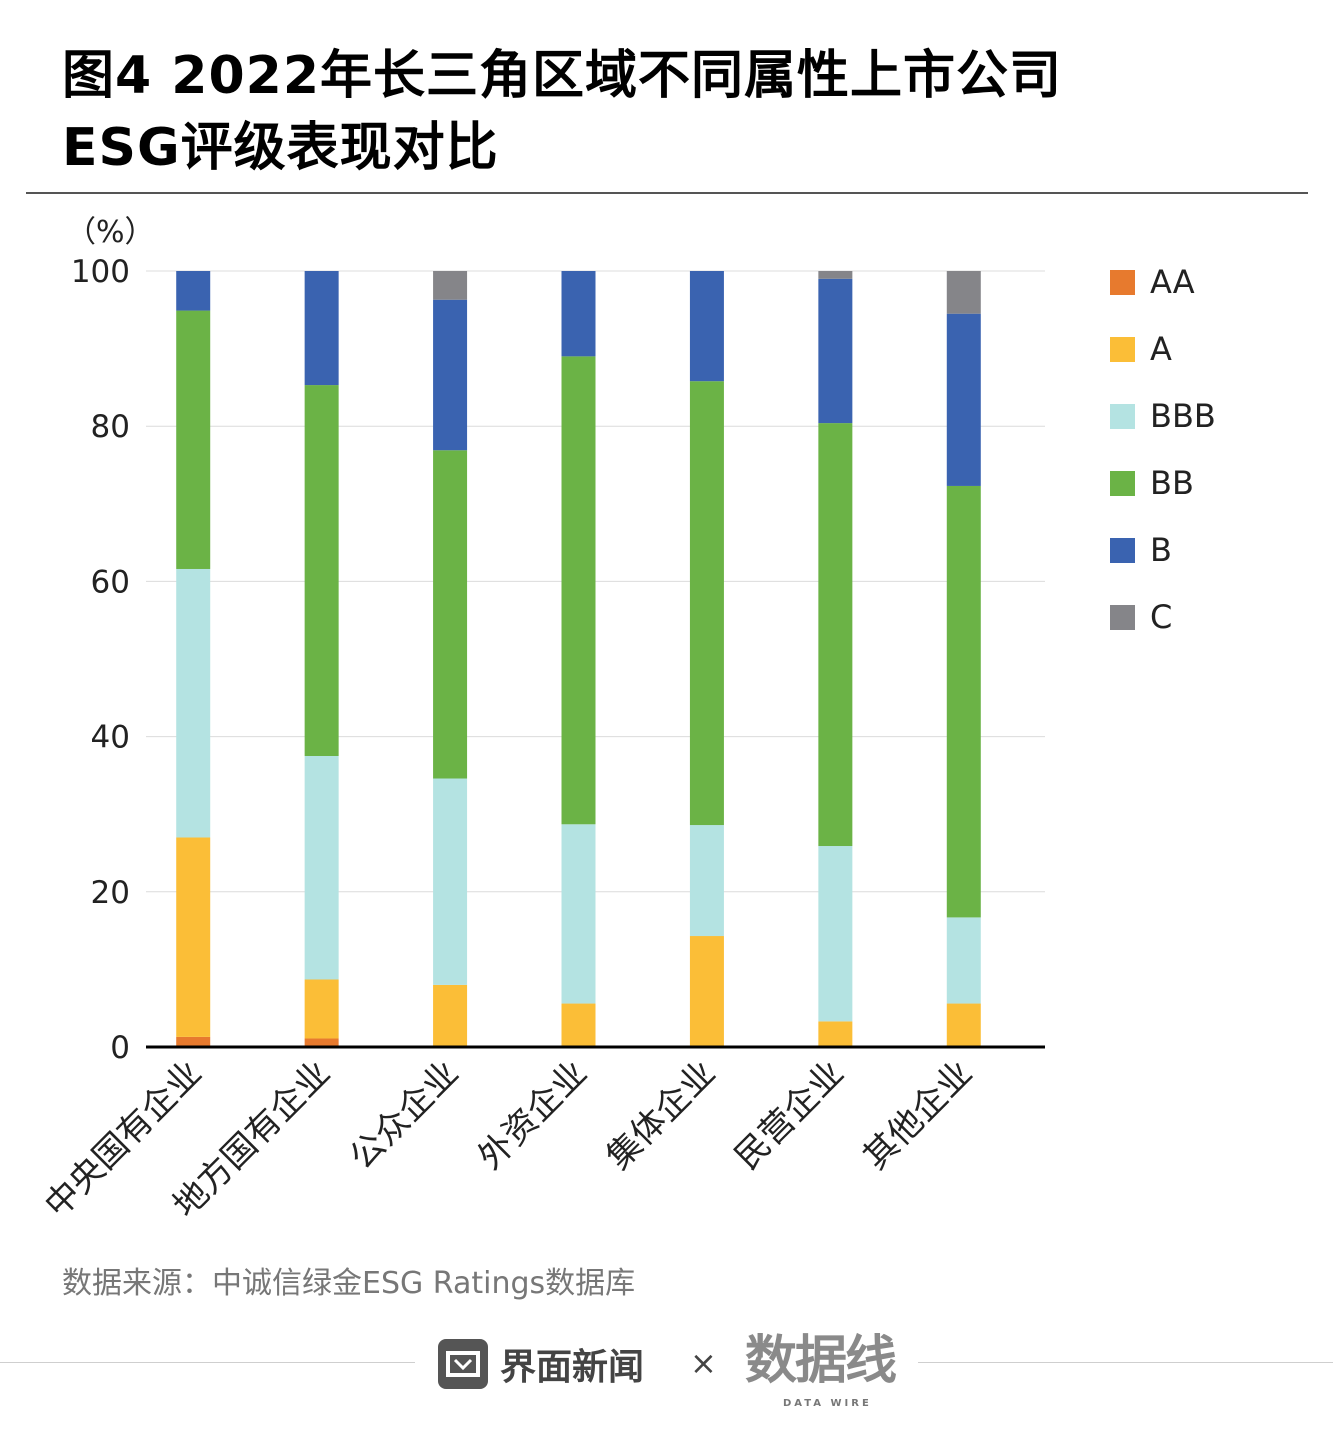  Describe the element at coordinates (562, 112) in the screenshot. I see `chart-title: 图4 2022年长三角区域不同属性上市公司 ESG评级表现对比` at that location.